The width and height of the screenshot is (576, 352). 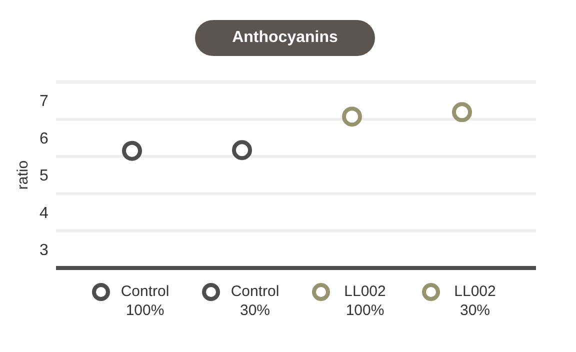 I want to click on legend-label: LL002 30%, so click(x=475, y=301).